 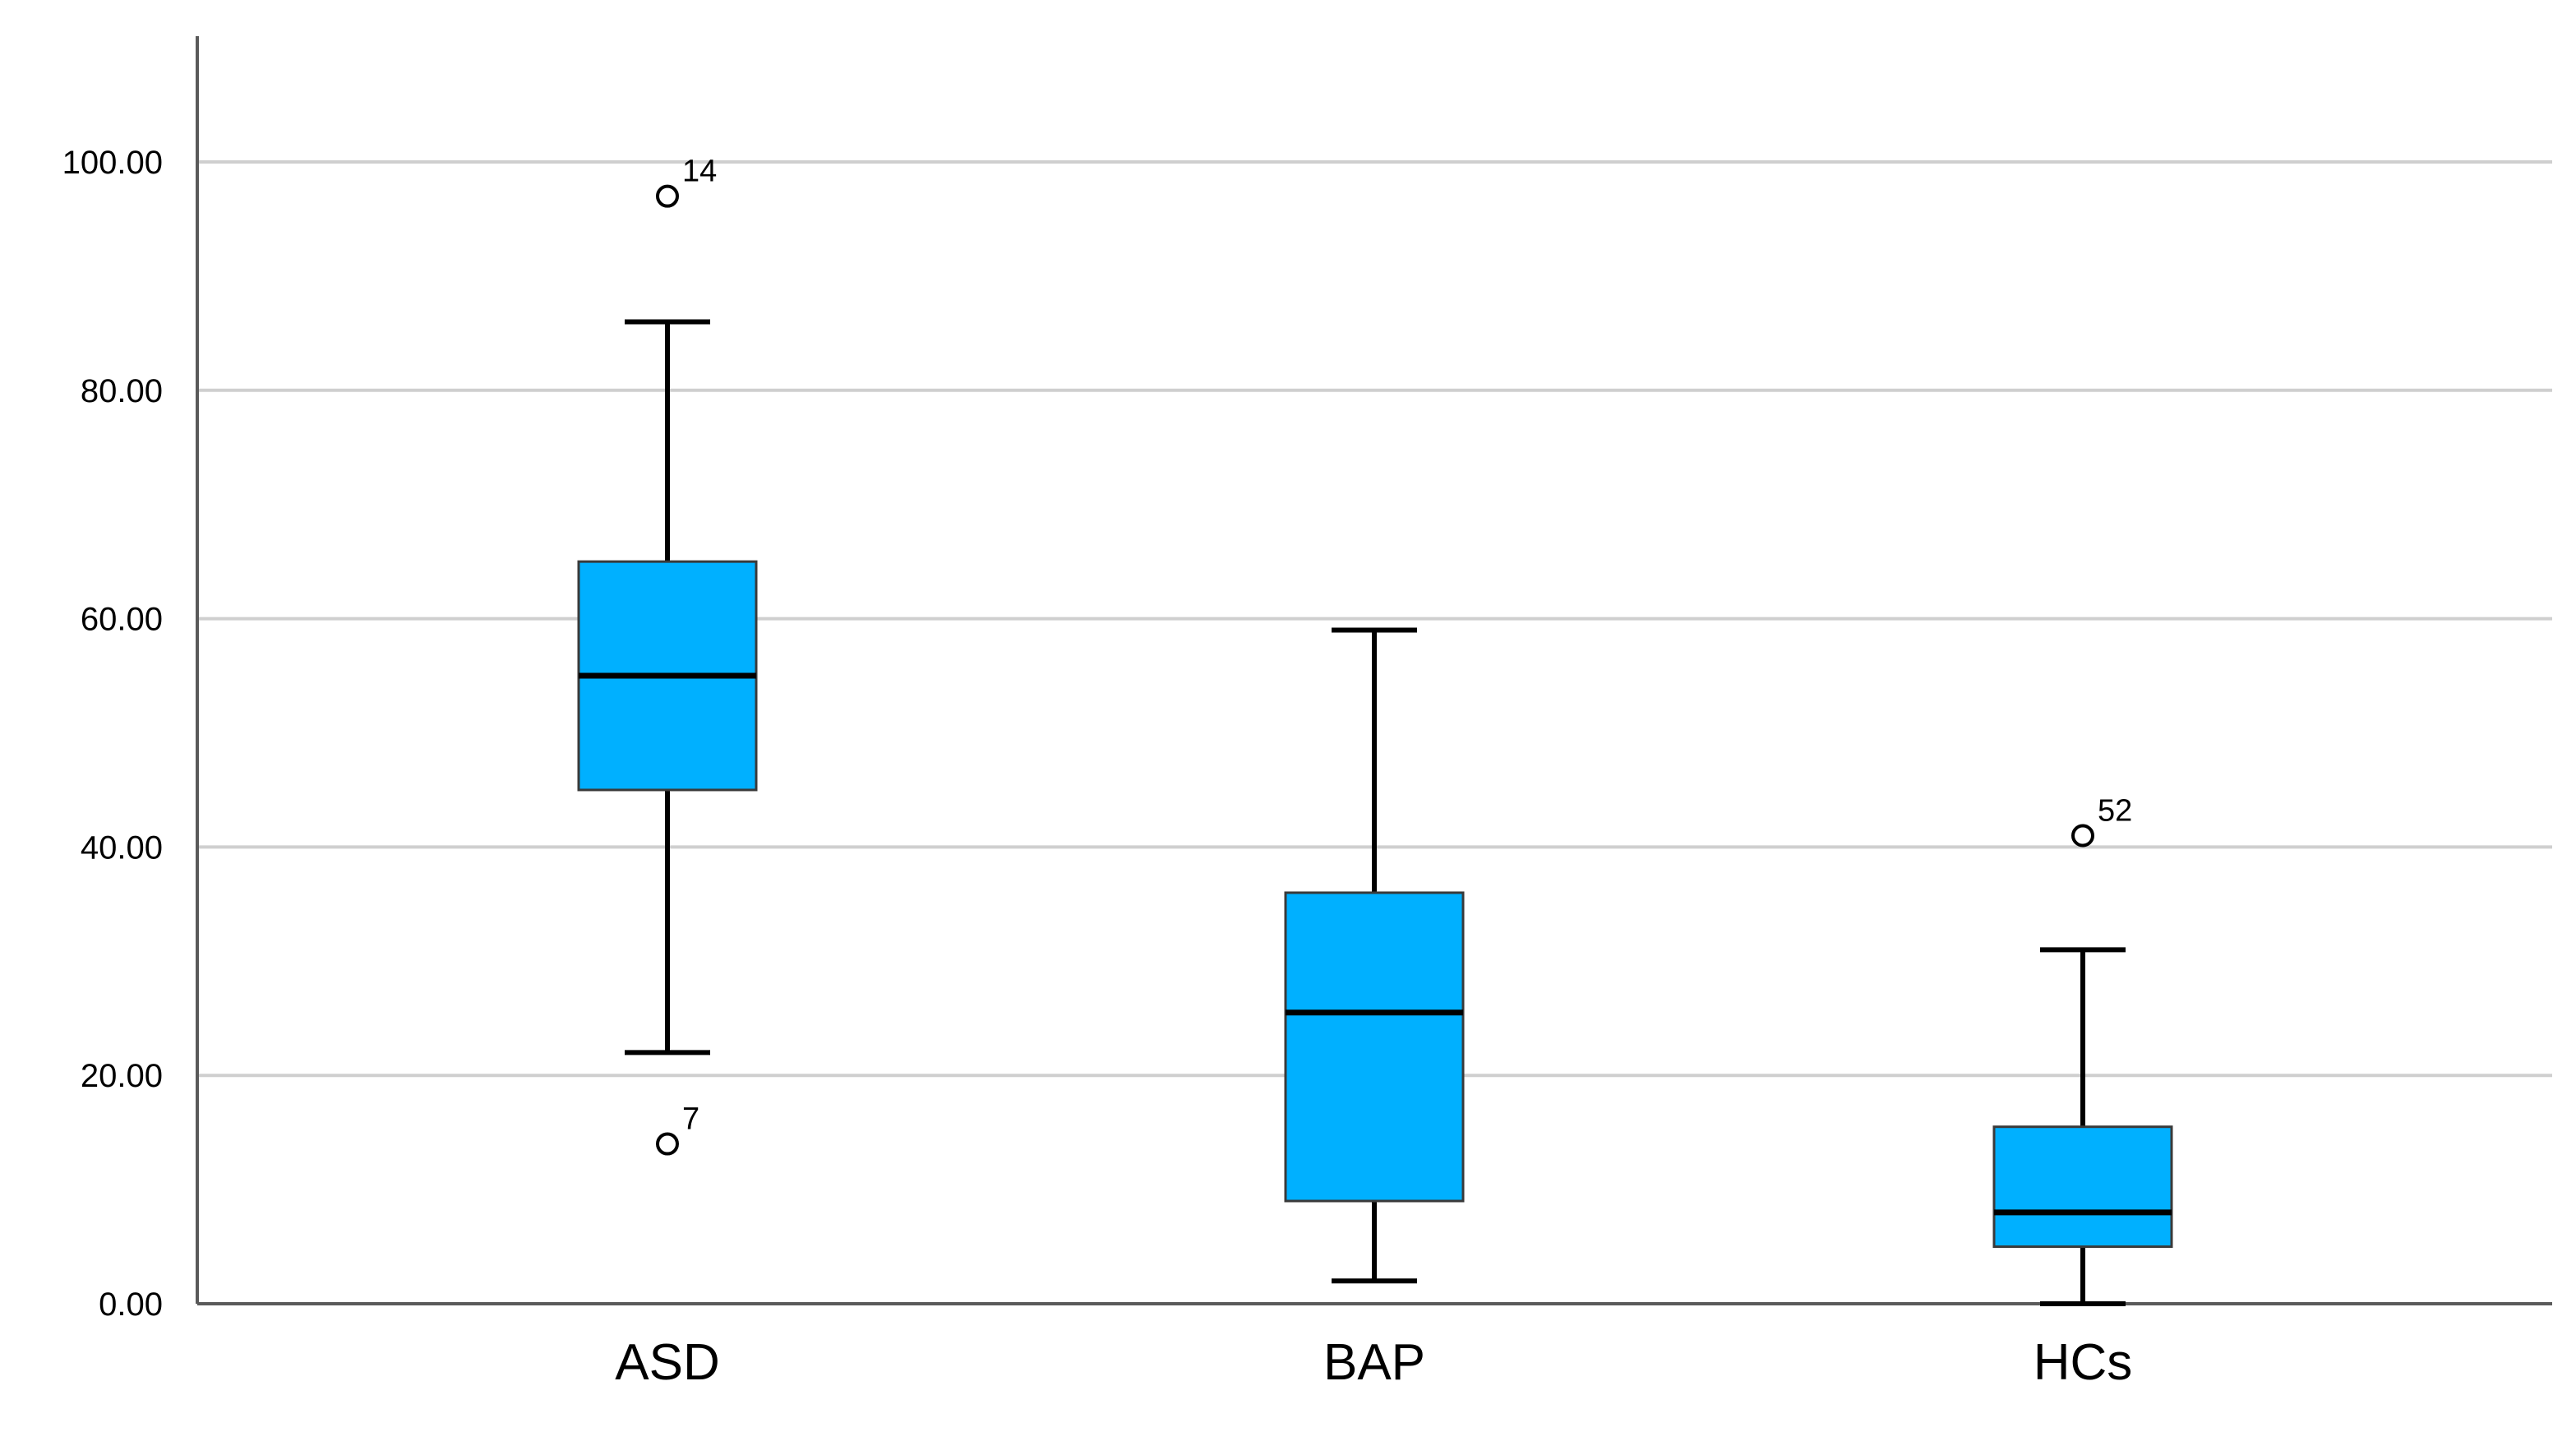 What do you see at coordinates (667, 655) in the screenshot?
I see `box-group-asd: 14 7` at bounding box center [667, 655].